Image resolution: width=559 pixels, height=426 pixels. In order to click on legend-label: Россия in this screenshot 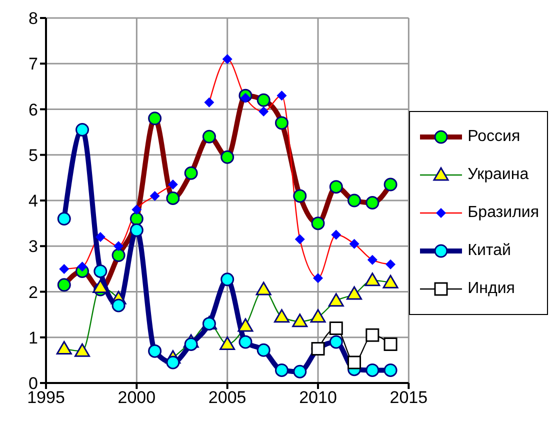, I will do `click(494, 137)`.